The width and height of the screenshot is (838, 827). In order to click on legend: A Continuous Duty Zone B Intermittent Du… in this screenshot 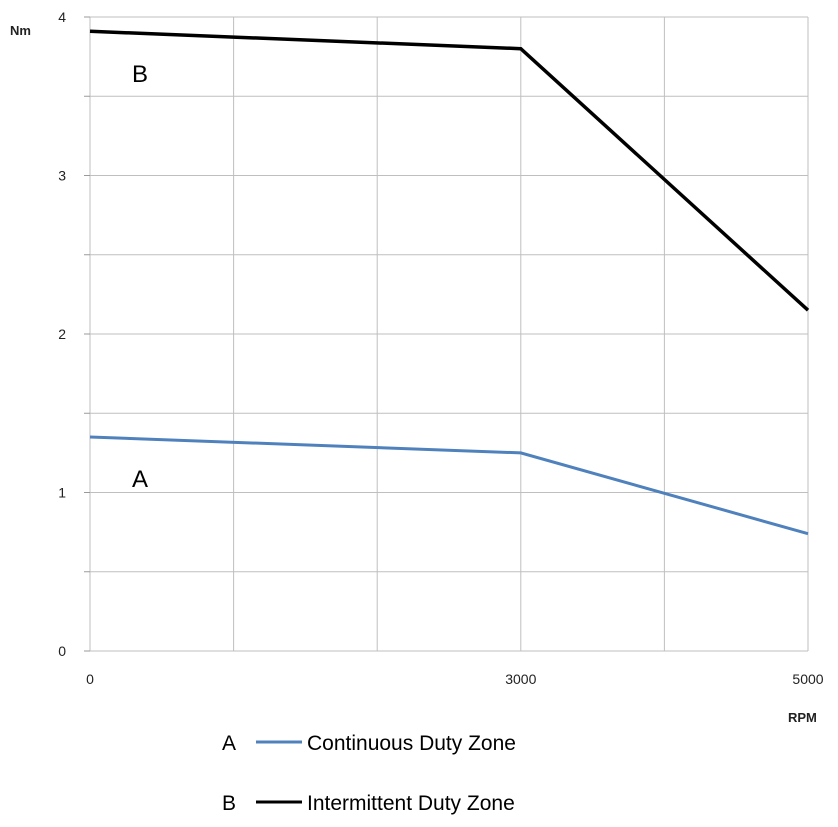, I will do `click(369, 773)`.